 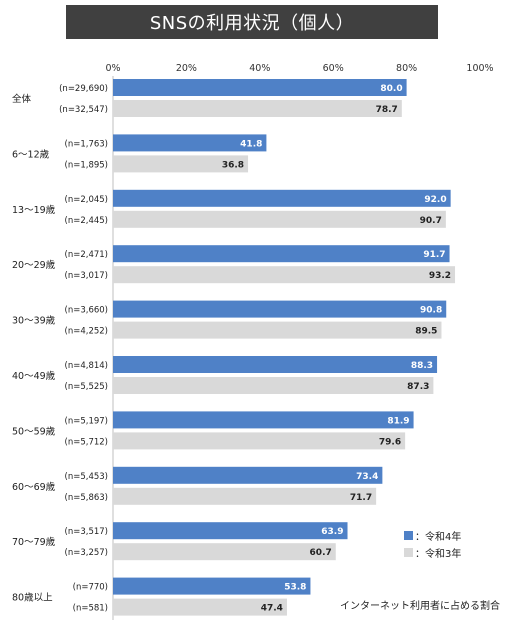 I want to click on legend-label-r3: ：令和3年, so click(x=438, y=554).